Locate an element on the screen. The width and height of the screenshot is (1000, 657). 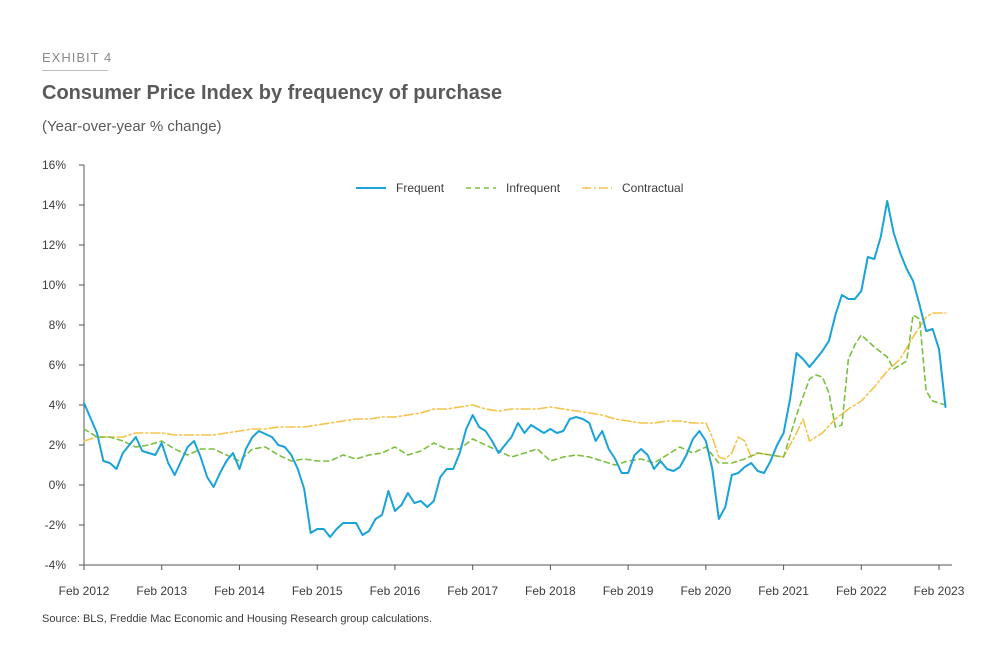
x-tick-label: Feb 2018 is located at coordinates (550, 591).